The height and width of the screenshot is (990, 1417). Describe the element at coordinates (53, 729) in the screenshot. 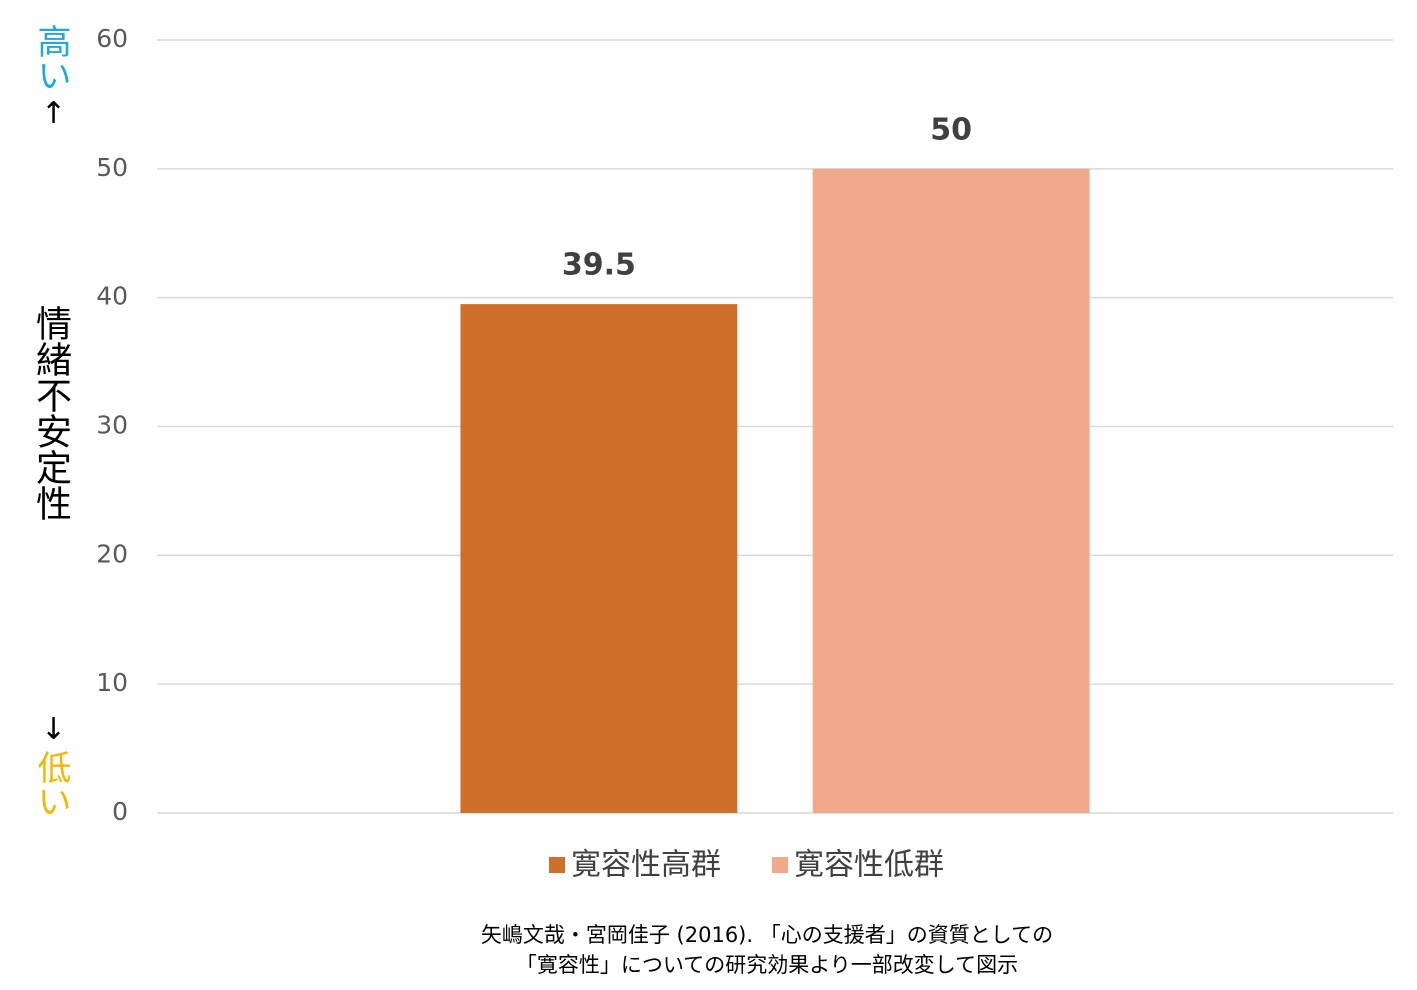

I see `y-annotation-down: ↓` at that location.